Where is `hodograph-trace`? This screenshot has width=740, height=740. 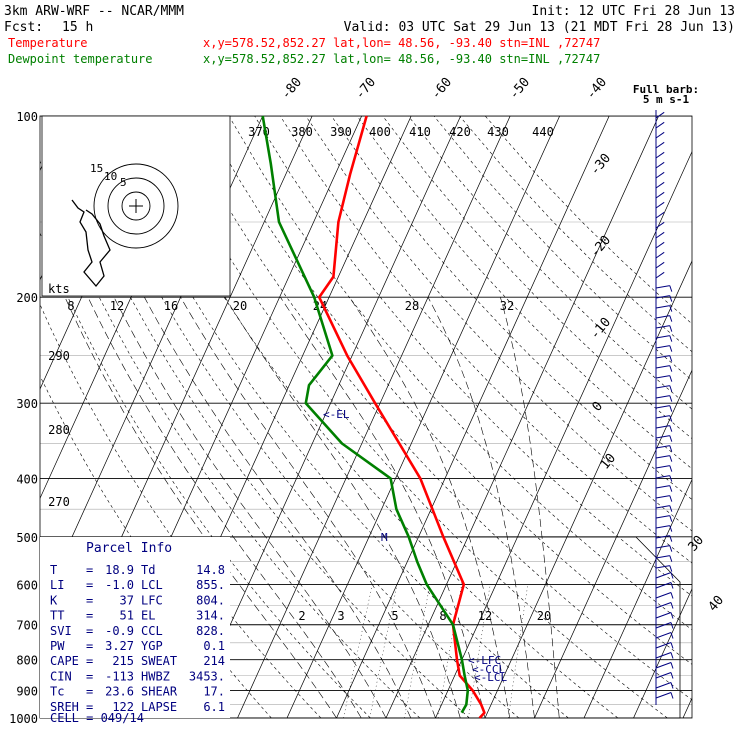 hodograph-trace is located at coordinates (91, 243).